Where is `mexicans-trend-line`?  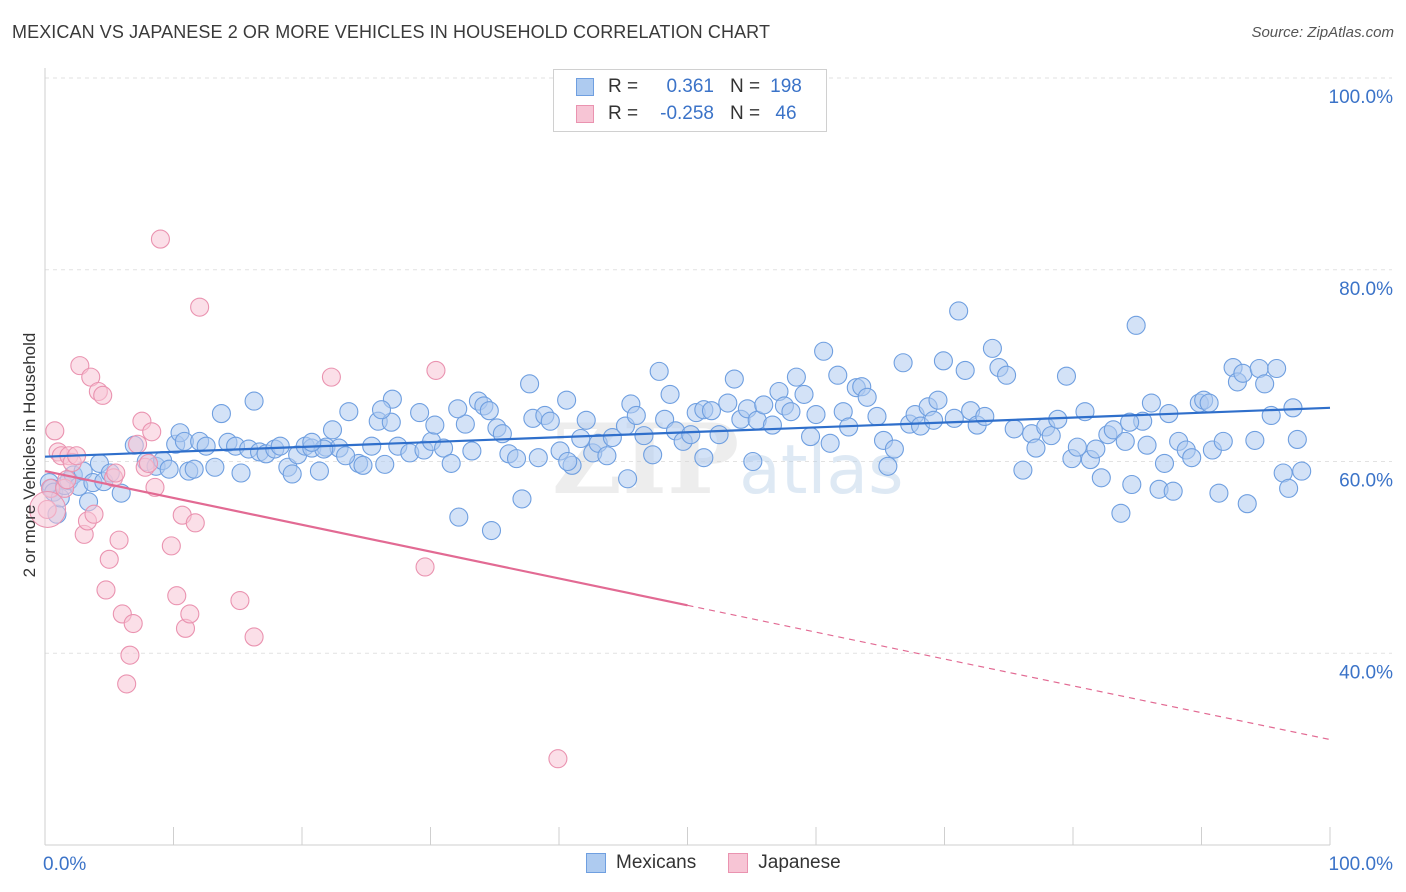
mexicans-trend-line is located at coordinates (687, 432).